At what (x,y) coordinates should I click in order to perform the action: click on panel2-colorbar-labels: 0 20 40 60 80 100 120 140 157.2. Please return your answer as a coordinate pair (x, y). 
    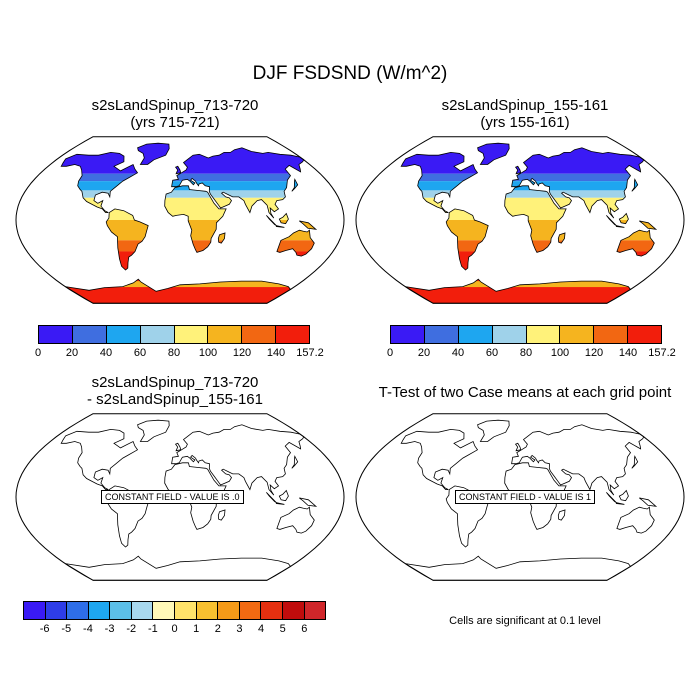
    Looking at the image, I should click on (531, 354).